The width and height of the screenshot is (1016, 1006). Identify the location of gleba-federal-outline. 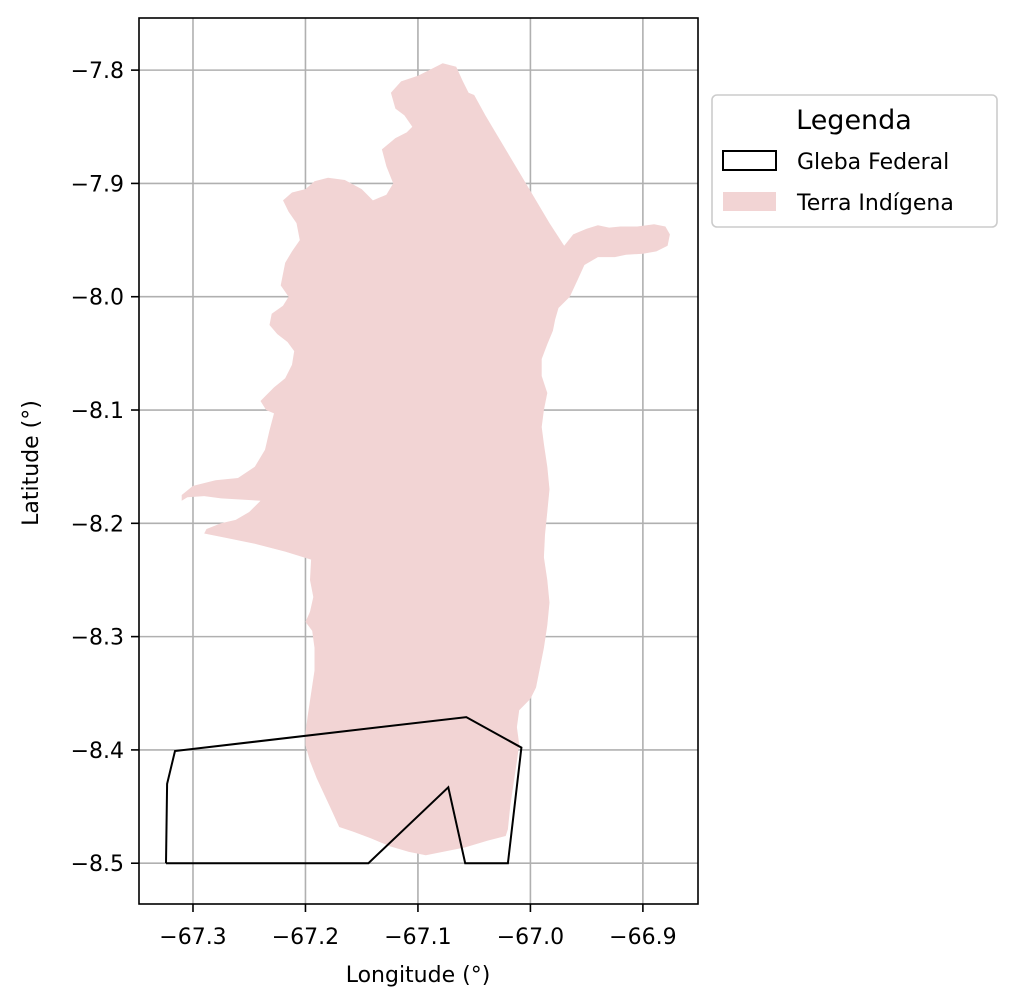
(344, 790).